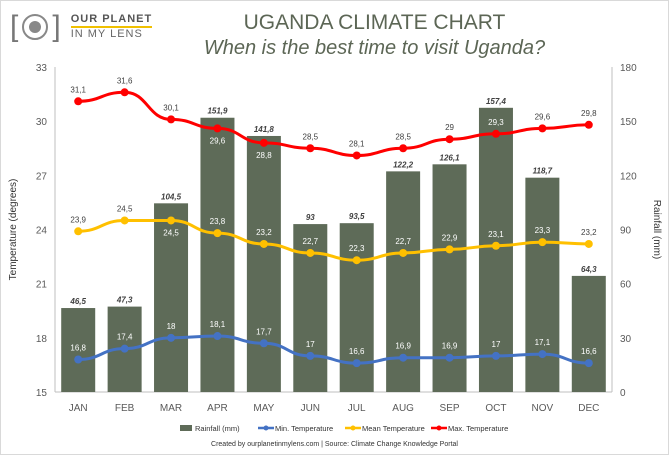 This screenshot has height=455, width=669. What do you see at coordinates (449, 127) in the screenshot?
I see `series-data-label: 29` at bounding box center [449, 127].